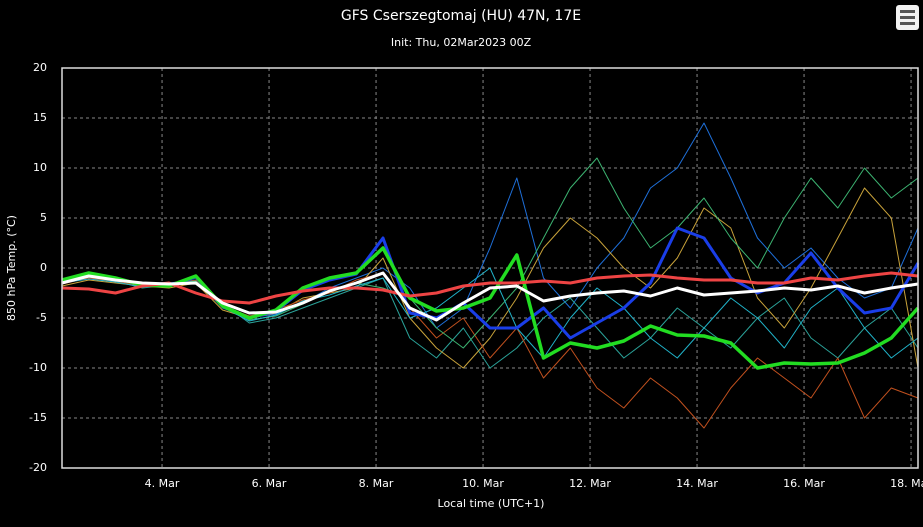  Describe the element at coordinates (376, 483) in the screenshot. I see `x-tick-label: 8. Mar` at that location.